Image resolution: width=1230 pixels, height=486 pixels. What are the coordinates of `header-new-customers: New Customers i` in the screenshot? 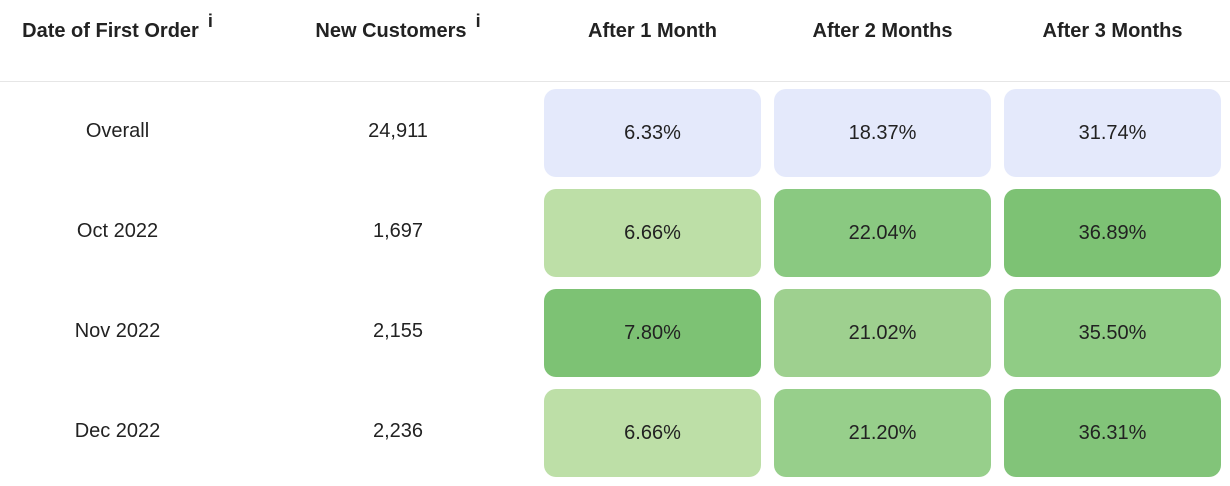 It's located at (398, 28).